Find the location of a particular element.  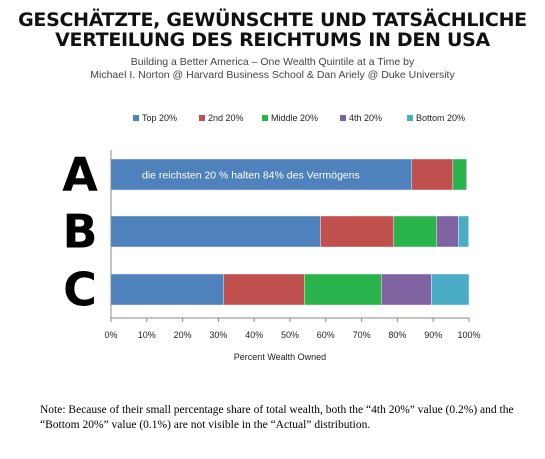

category-label-a: A is located at coordinates (80, 175).